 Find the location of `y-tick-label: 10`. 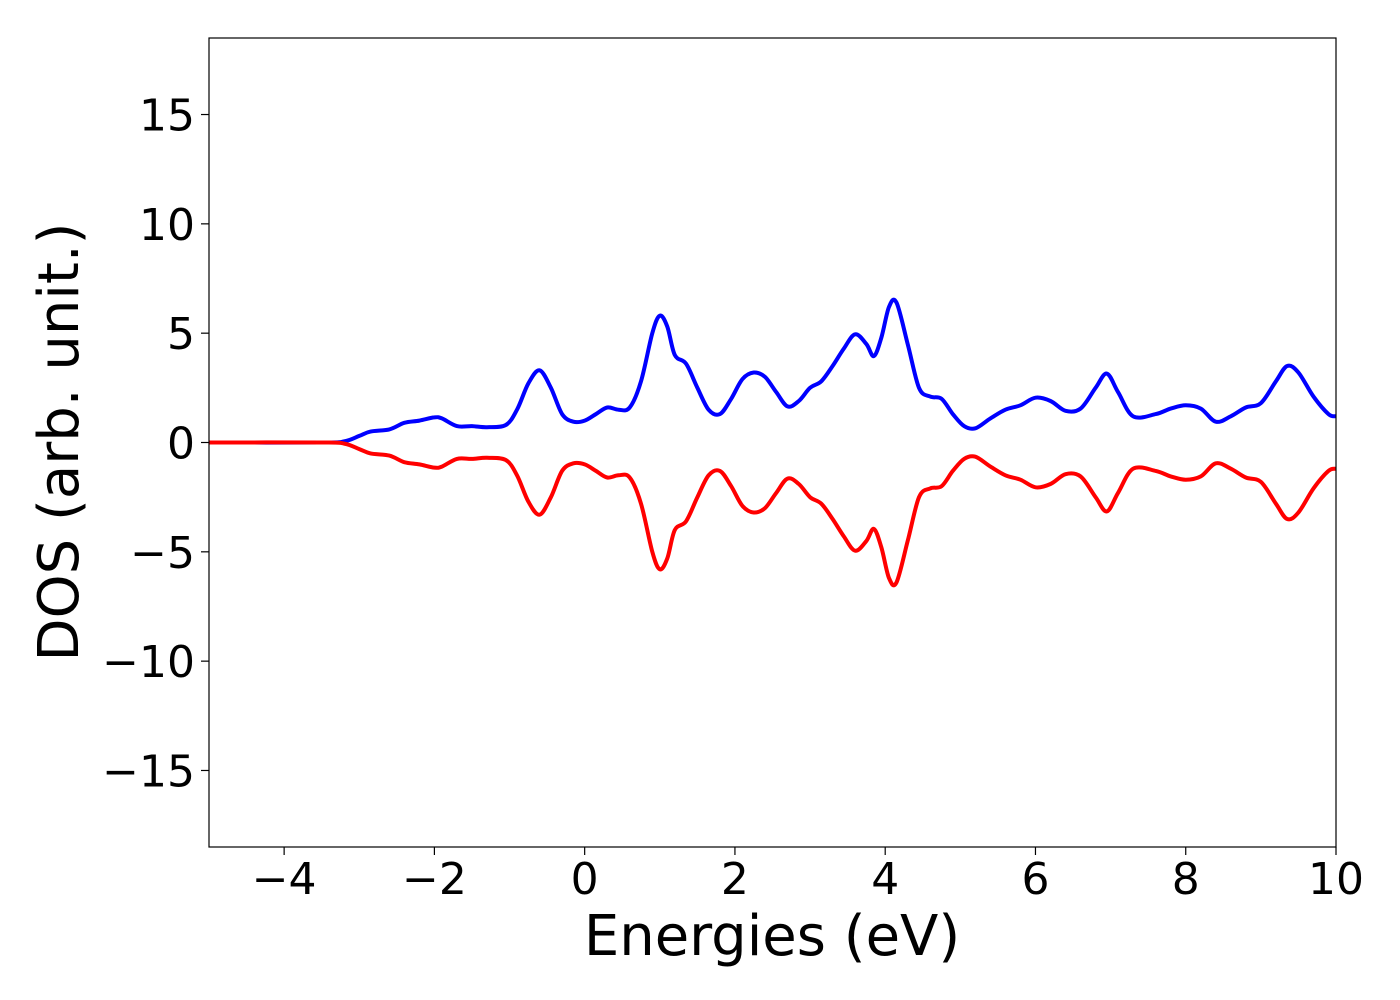

y-tick-label: 10 is located at coordinates (167, 225).